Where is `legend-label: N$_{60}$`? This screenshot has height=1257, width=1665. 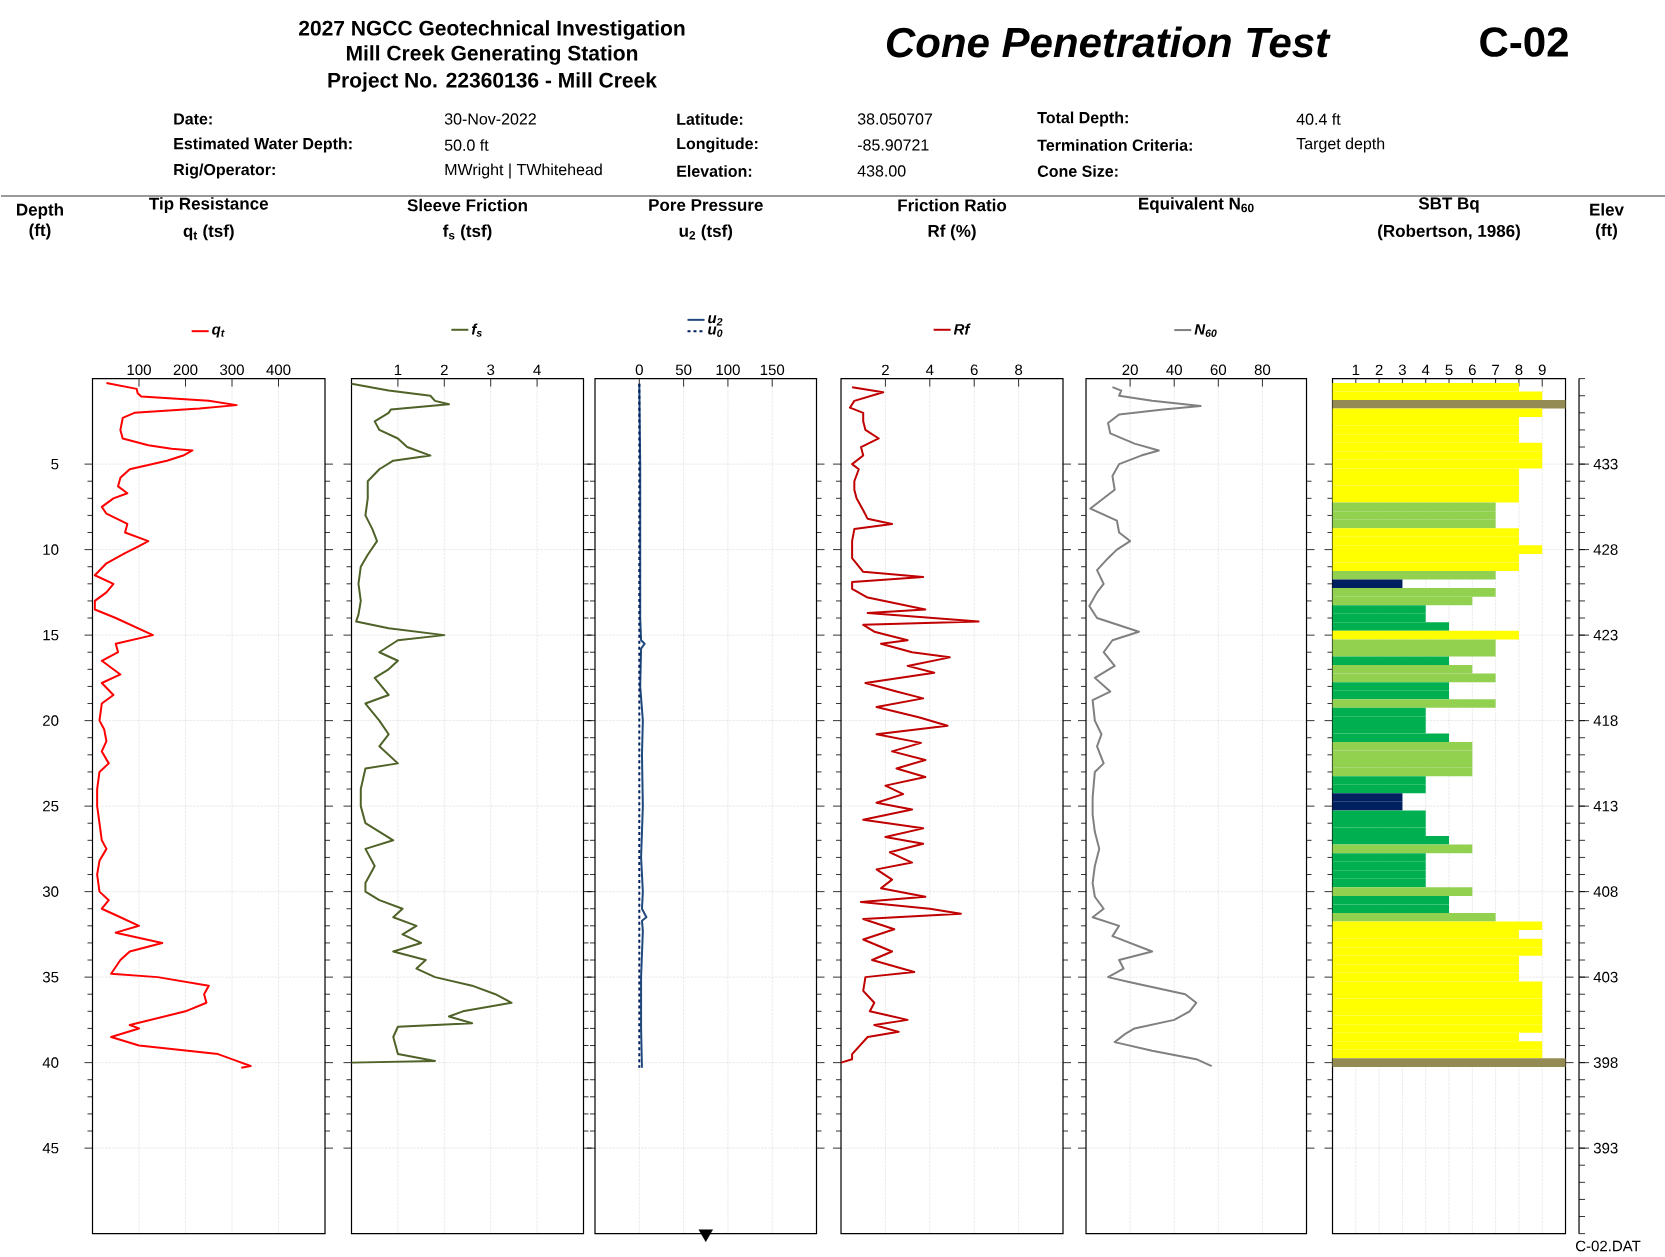
legend-label: N$_{60}$ is located at coordinates (1205, 330).